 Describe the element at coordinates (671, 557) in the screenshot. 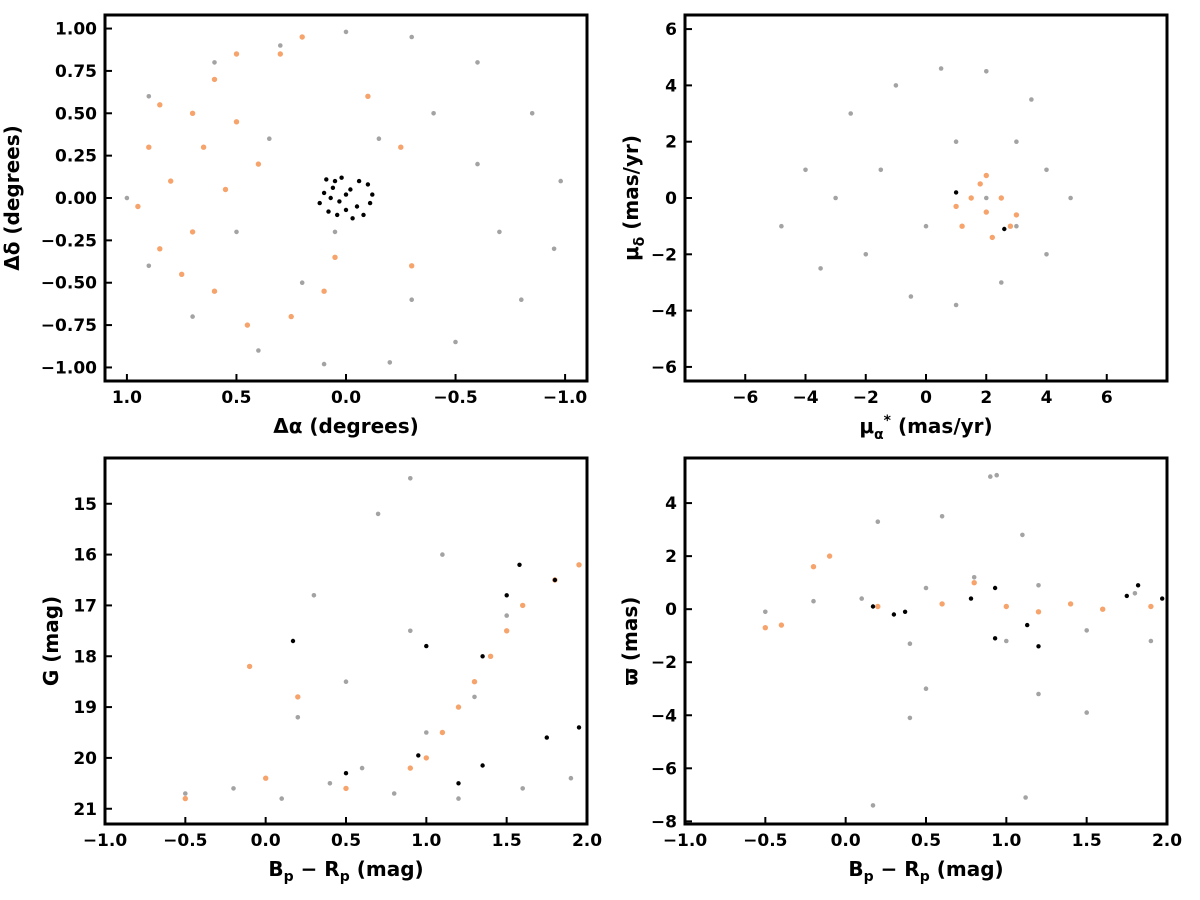

I see `y-tick-label: 2` at that location.